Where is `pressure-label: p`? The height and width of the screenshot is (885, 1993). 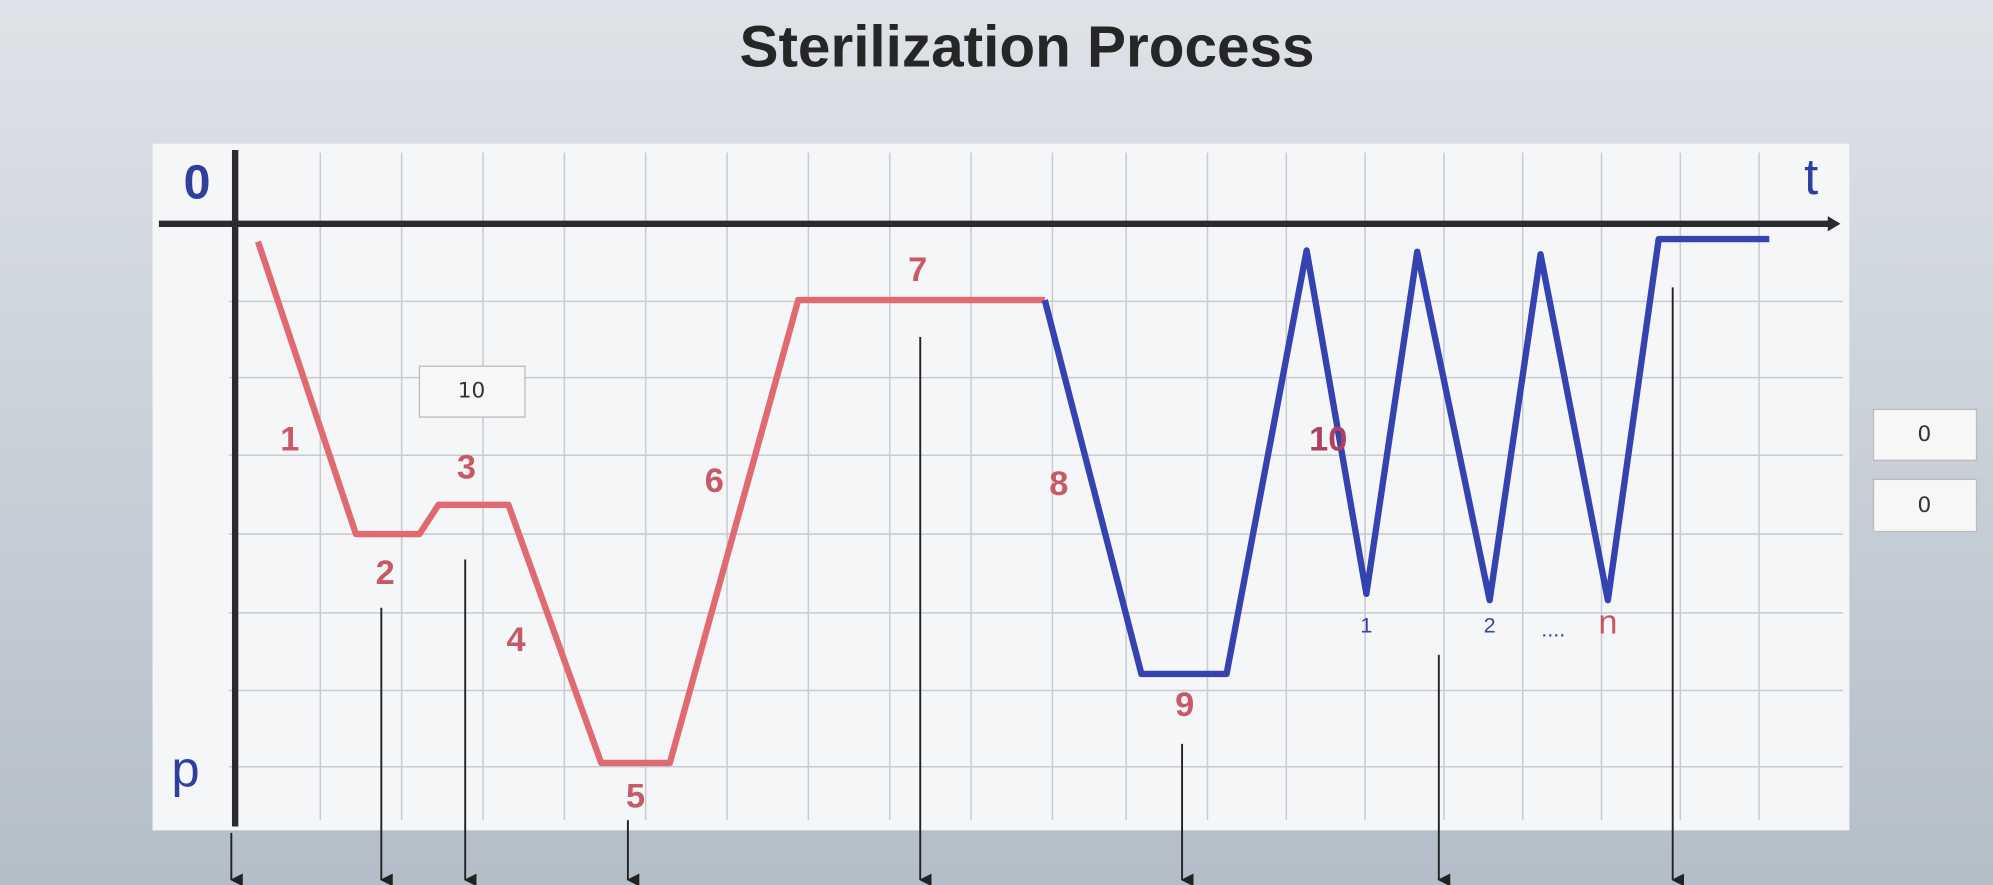 pressure-label: p is located at coordinates (185, 769).